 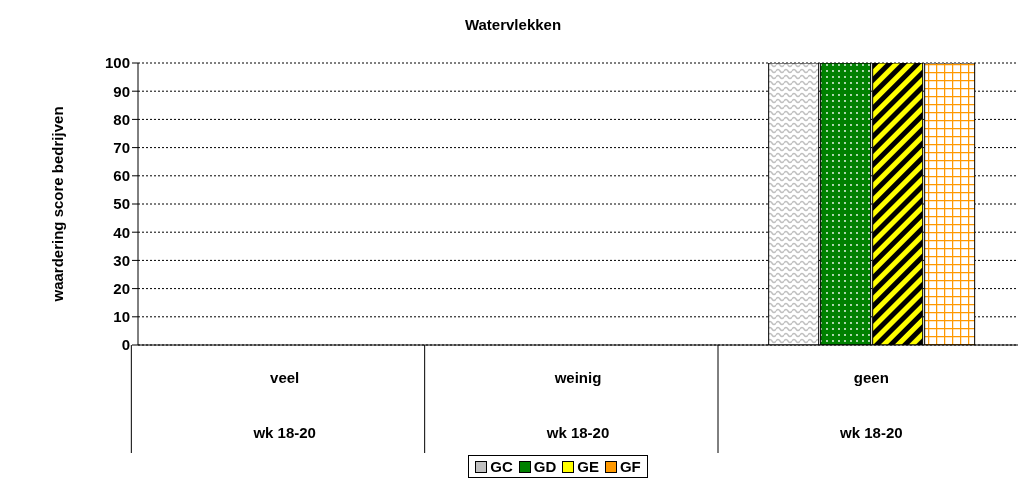 I want to click on y-tick-label: 10, so click(x=121, y=317).